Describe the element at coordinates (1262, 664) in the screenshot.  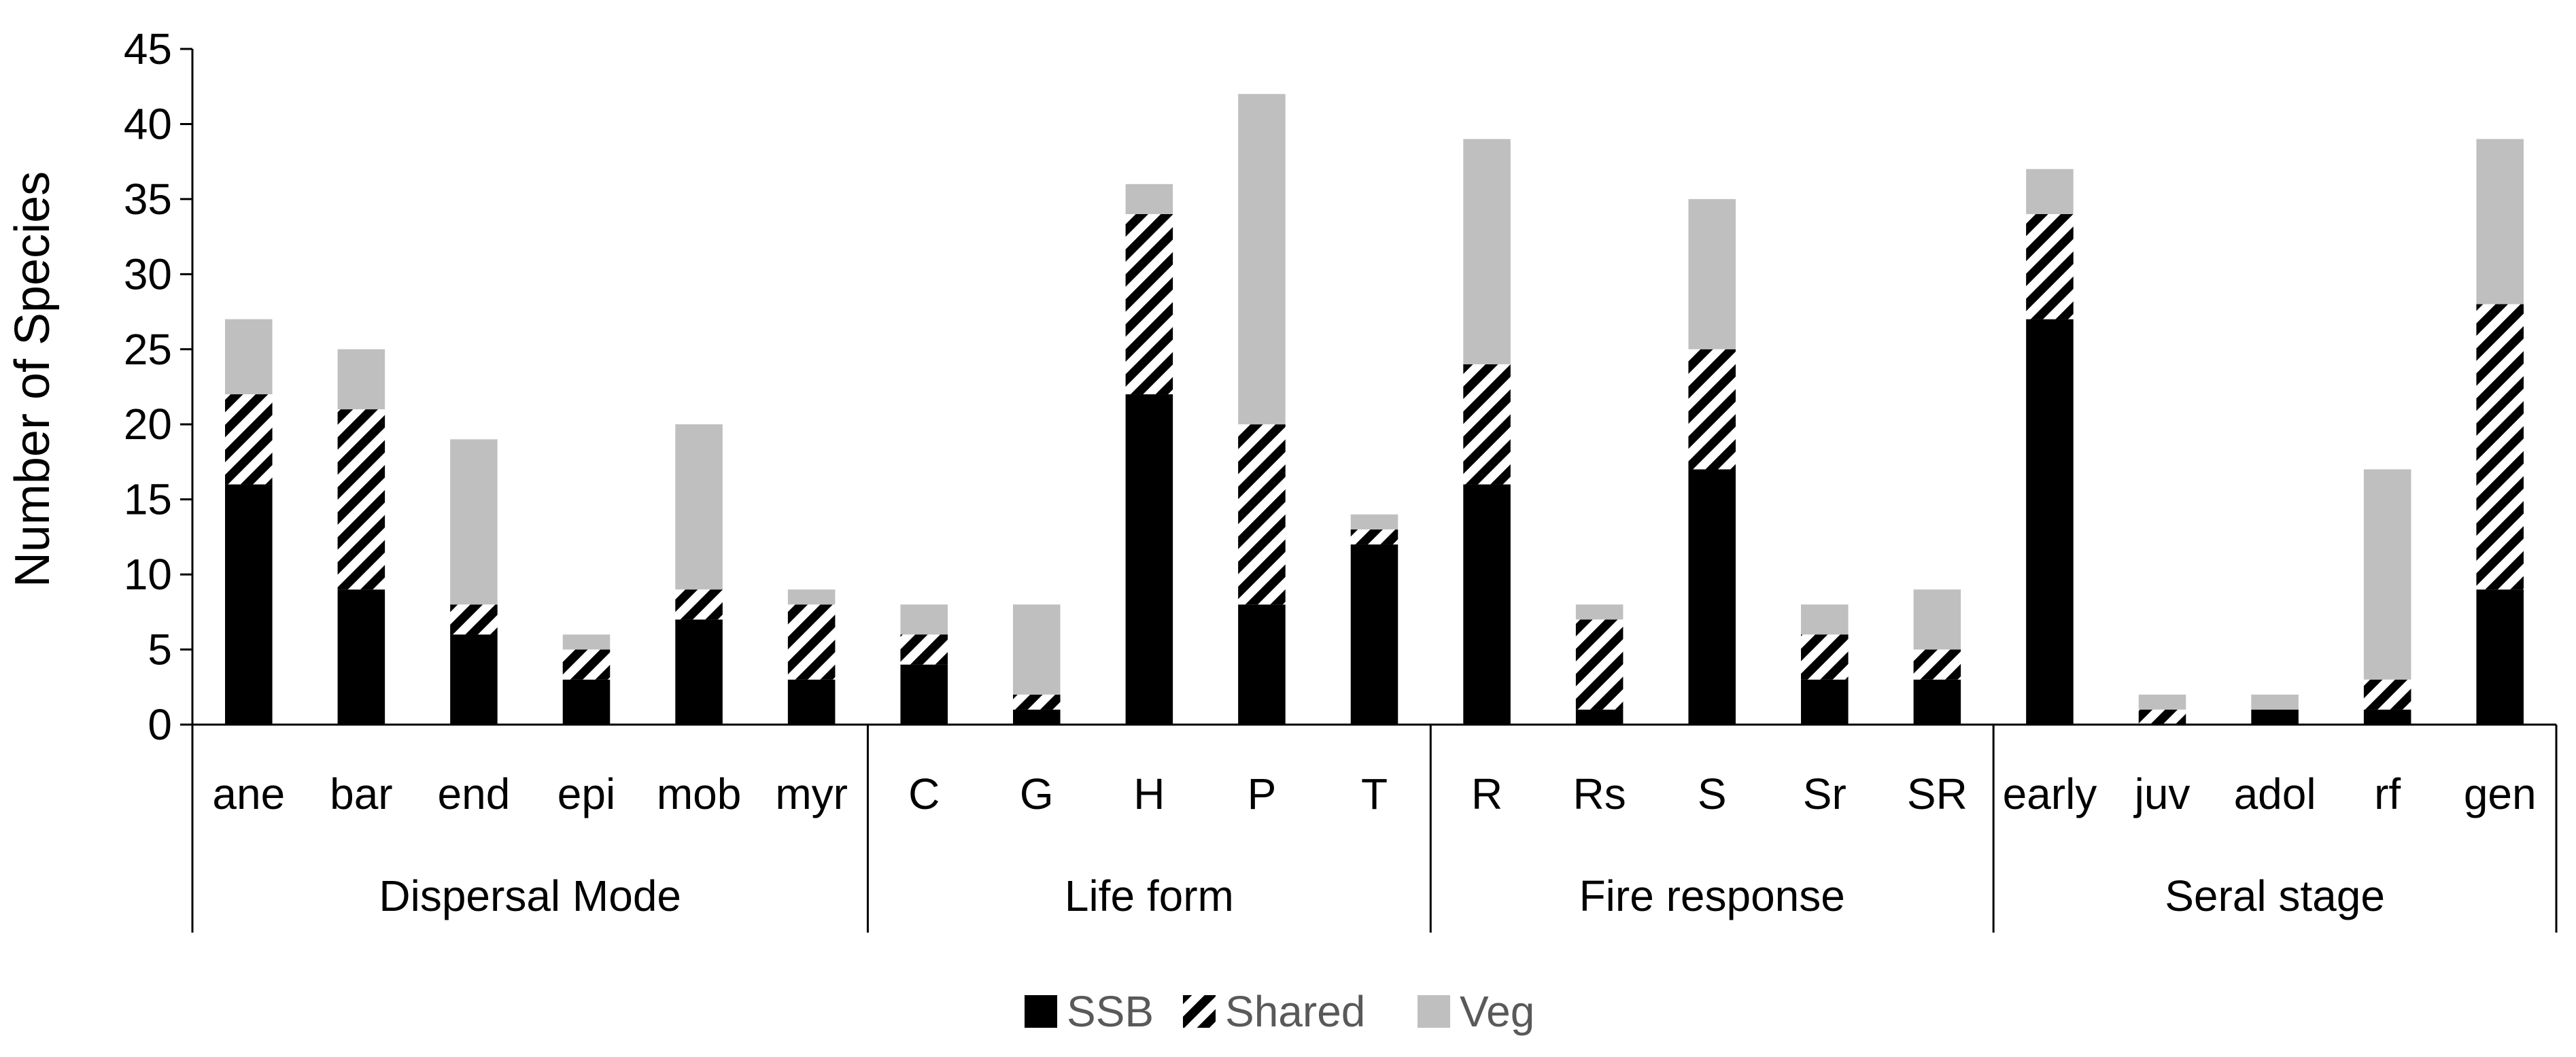
I see `bar-ssb-P` at that location.